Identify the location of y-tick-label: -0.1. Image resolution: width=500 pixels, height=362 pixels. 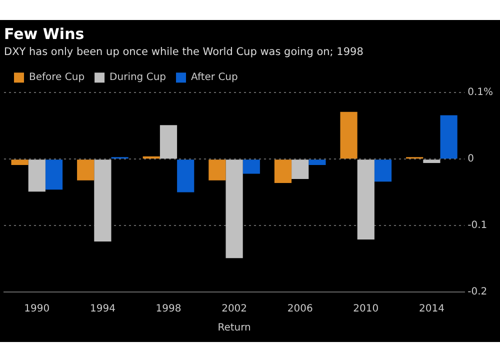
(478, 226).